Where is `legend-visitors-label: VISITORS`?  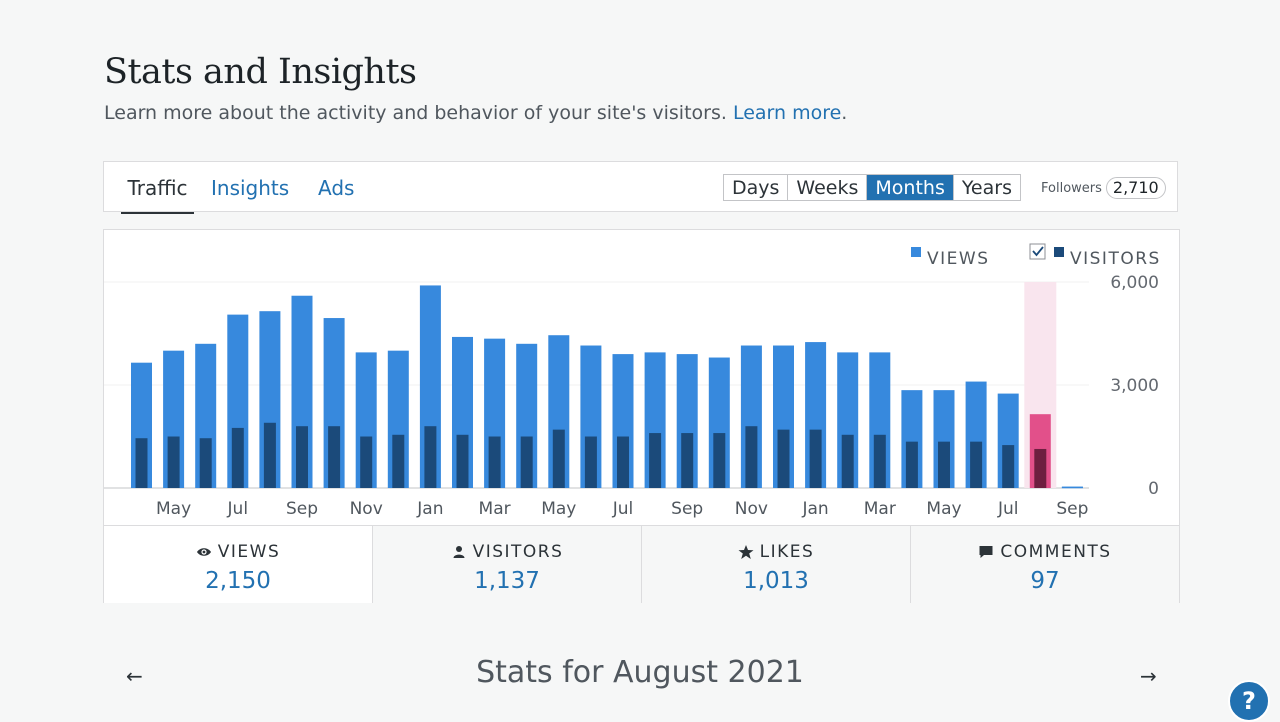
legend-visitors-label: VISITORS is located at coordinates (1115, 259).